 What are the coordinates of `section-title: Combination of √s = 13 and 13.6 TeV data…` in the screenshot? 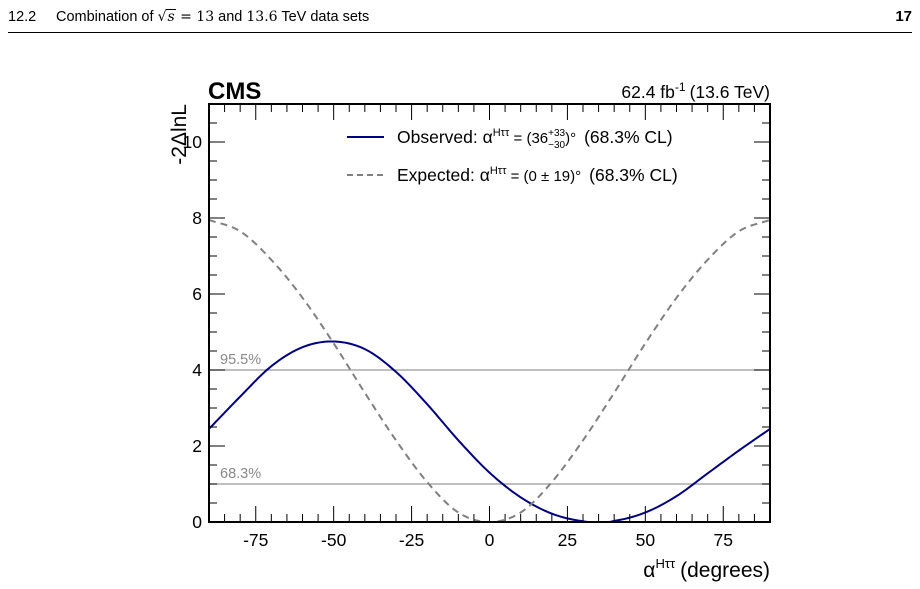 It's located at (212, 17).